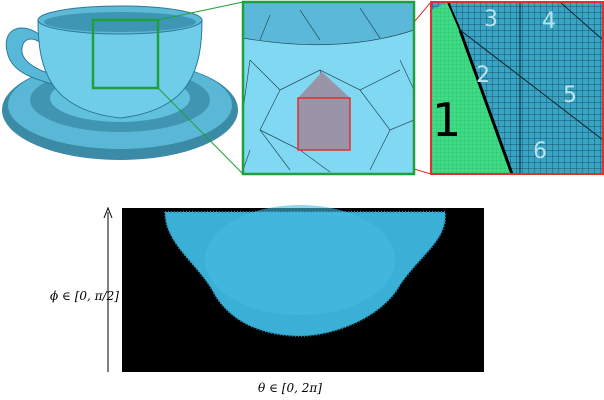 The image size is (604, 400). What do you see at coordinates (570, 95) in the screenshot?
I see `region-label: 5` at bounding box center [570, 95].